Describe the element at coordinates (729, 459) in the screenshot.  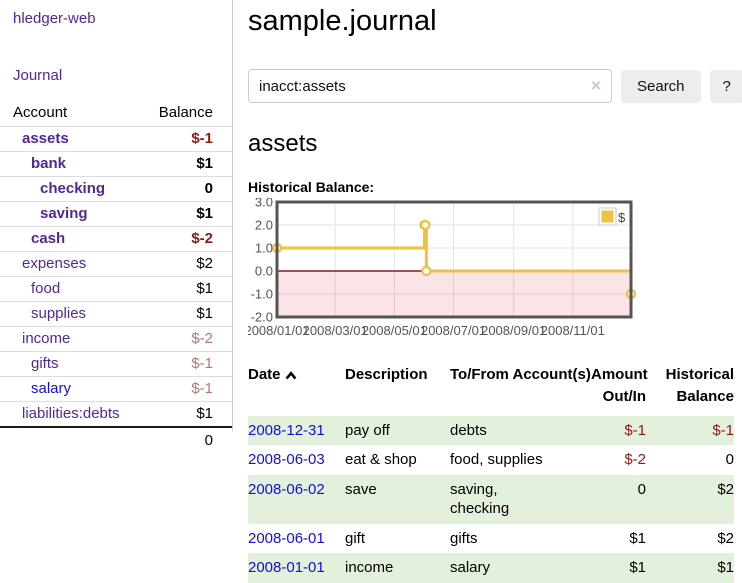
I see `transaction-balance: 0` at that location.